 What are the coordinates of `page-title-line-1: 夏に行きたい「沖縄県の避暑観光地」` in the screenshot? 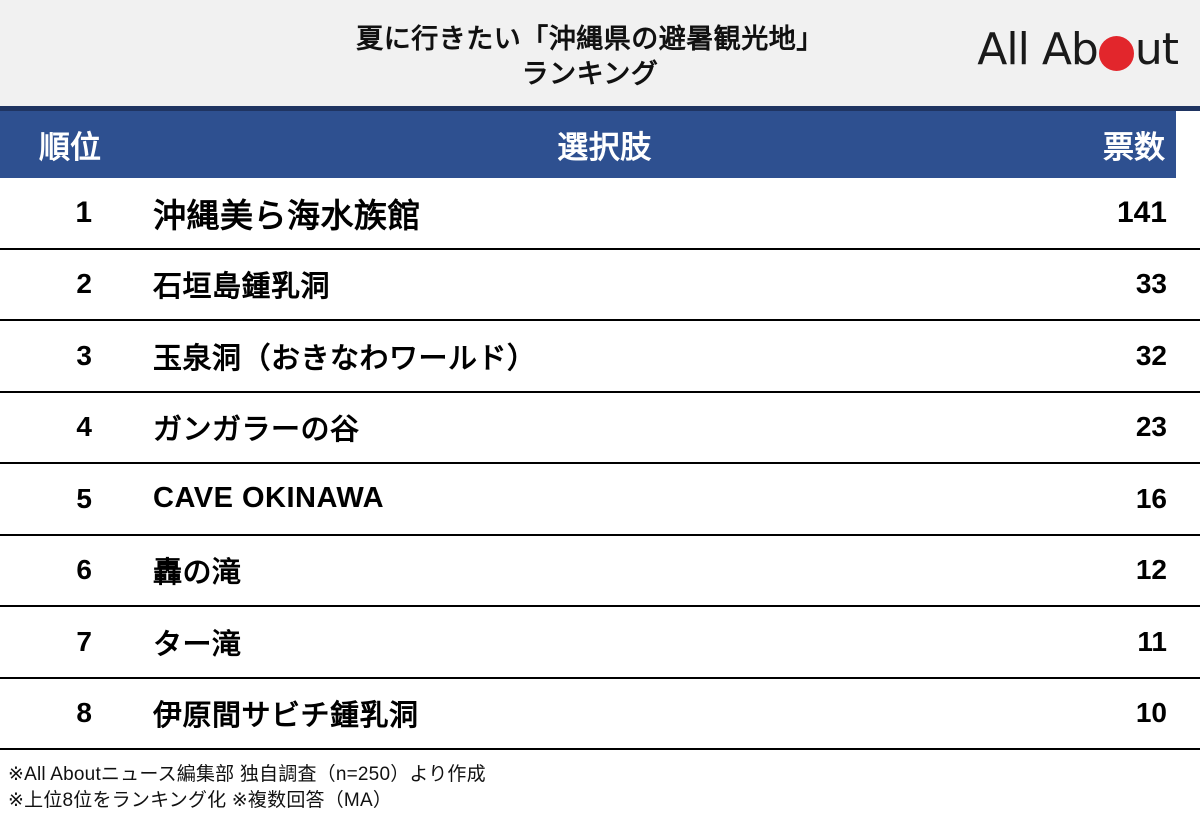 It's located at (590, 39).